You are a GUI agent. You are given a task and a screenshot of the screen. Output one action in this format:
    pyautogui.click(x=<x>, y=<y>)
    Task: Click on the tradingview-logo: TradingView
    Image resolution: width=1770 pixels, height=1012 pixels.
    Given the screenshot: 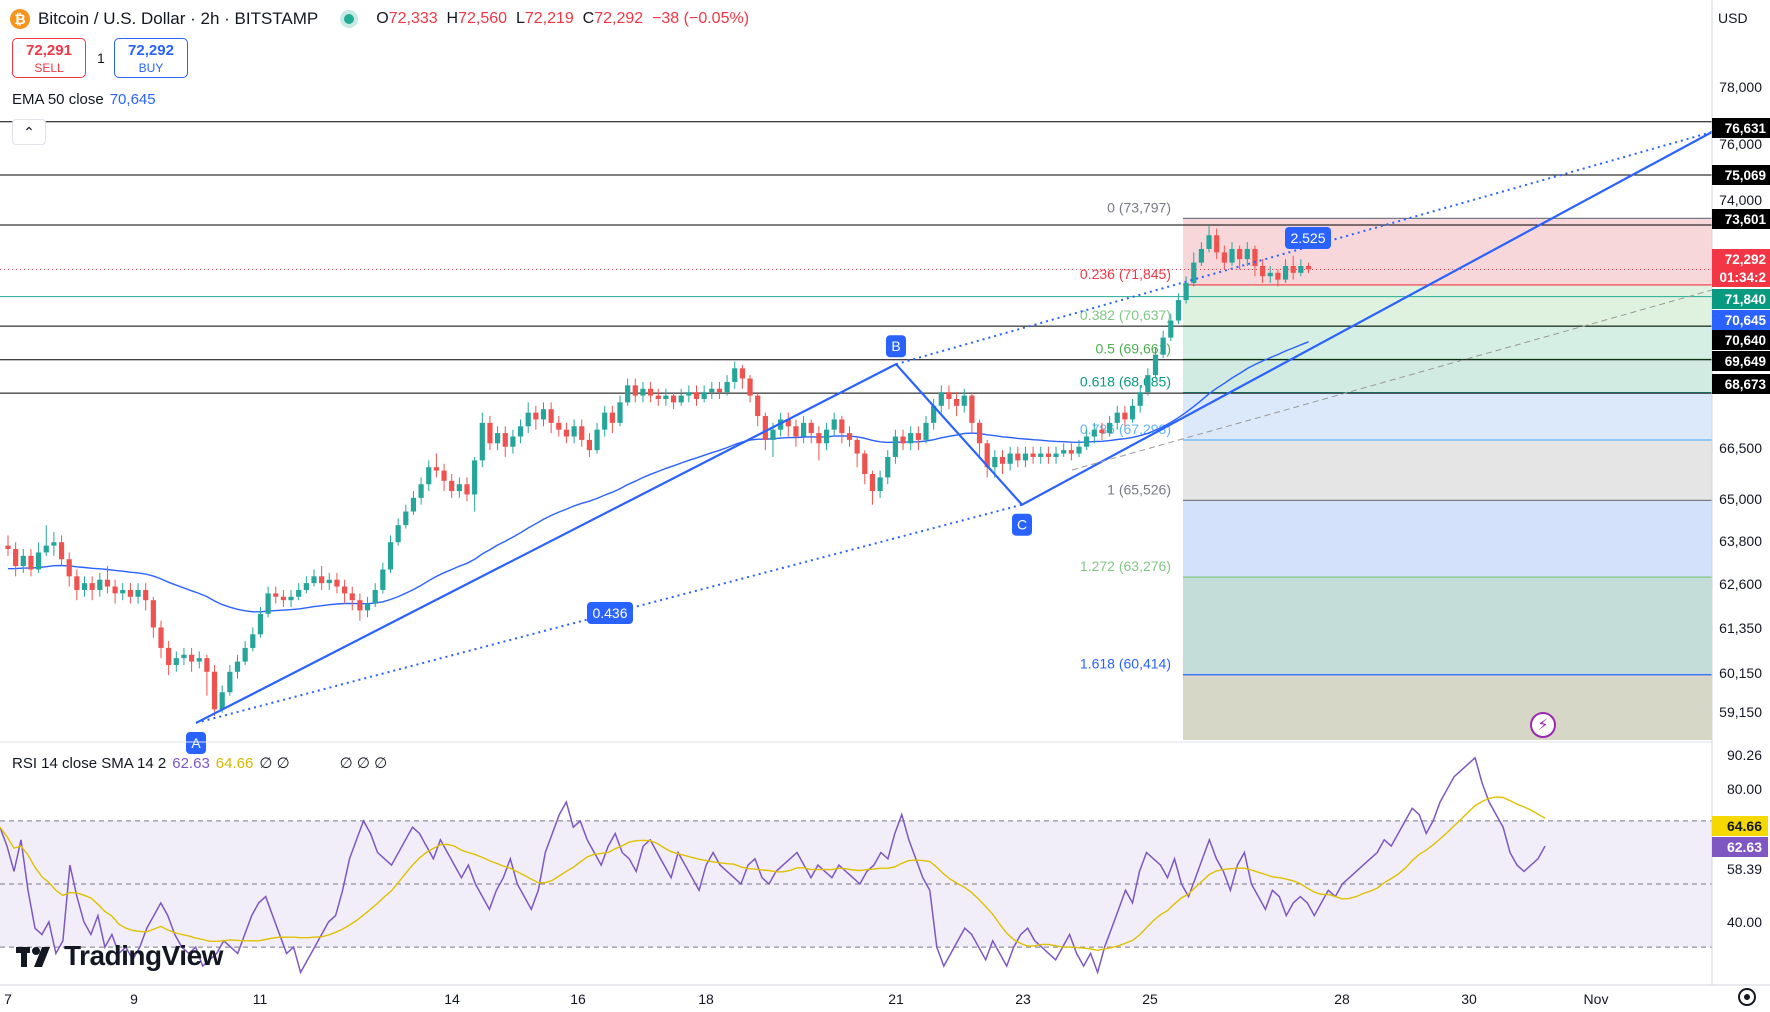 What is the action you would take?
    pyautogui.click(x=119, y=956)
    